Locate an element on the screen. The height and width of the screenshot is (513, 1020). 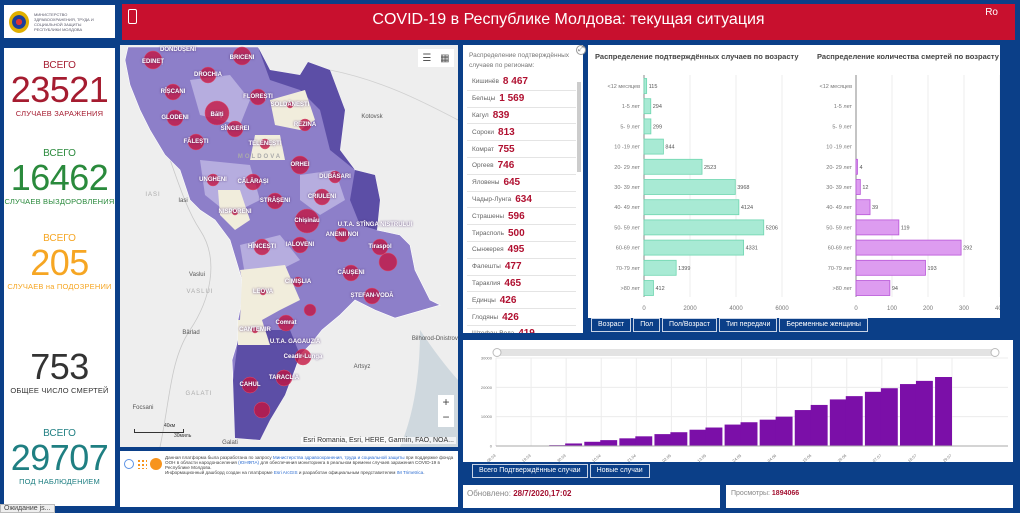
age-tab-3: Тип передачи is located at coordinates (748, 325).